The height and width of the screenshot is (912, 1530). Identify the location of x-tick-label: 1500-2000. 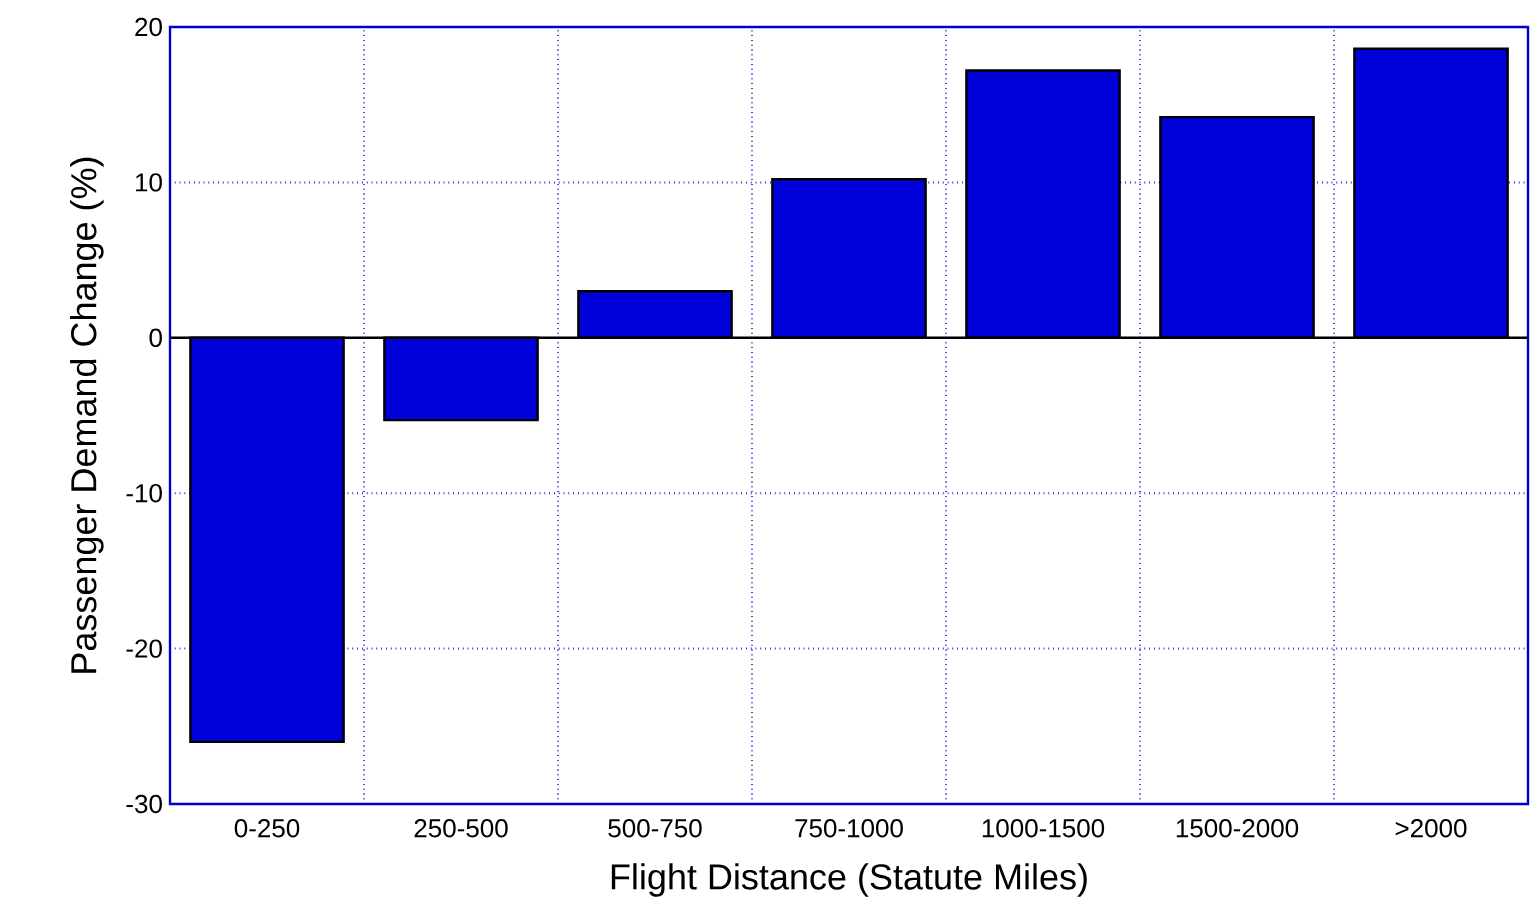
(1237, 828).